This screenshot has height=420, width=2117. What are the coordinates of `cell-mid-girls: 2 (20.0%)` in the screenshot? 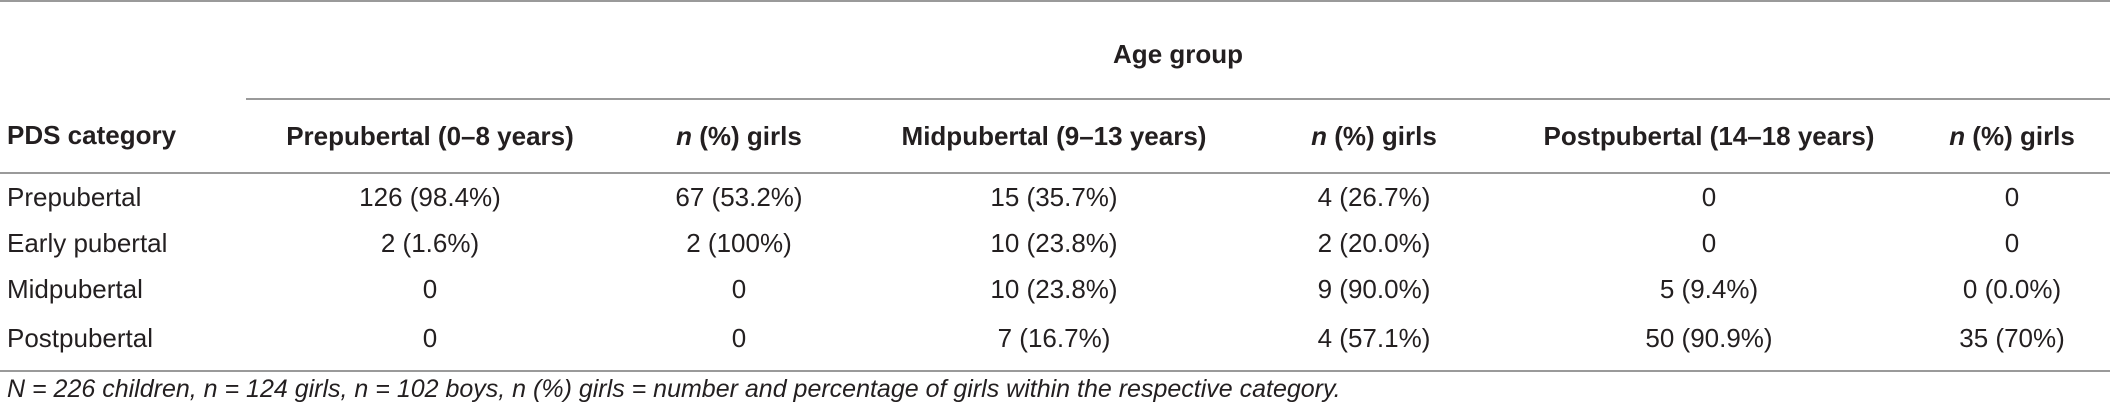 It's located at (1374, 242).